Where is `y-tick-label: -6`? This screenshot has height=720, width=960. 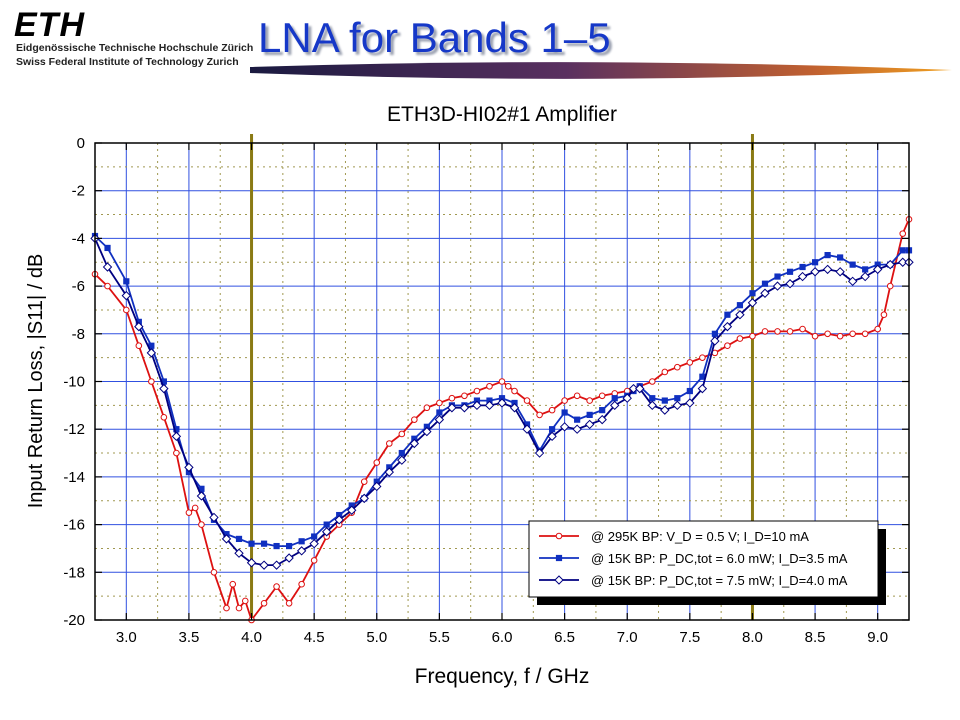 y-tick-label: -6 is located at coordinates (78, 286).